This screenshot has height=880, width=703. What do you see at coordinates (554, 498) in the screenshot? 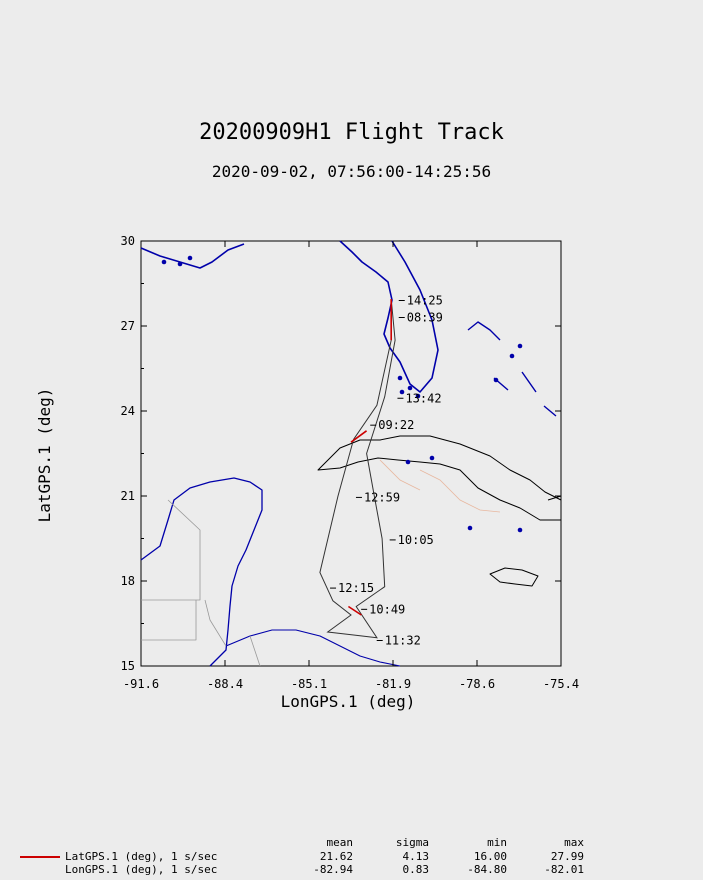
I see `hispaniola-coast` at bounding box center [554, 498].